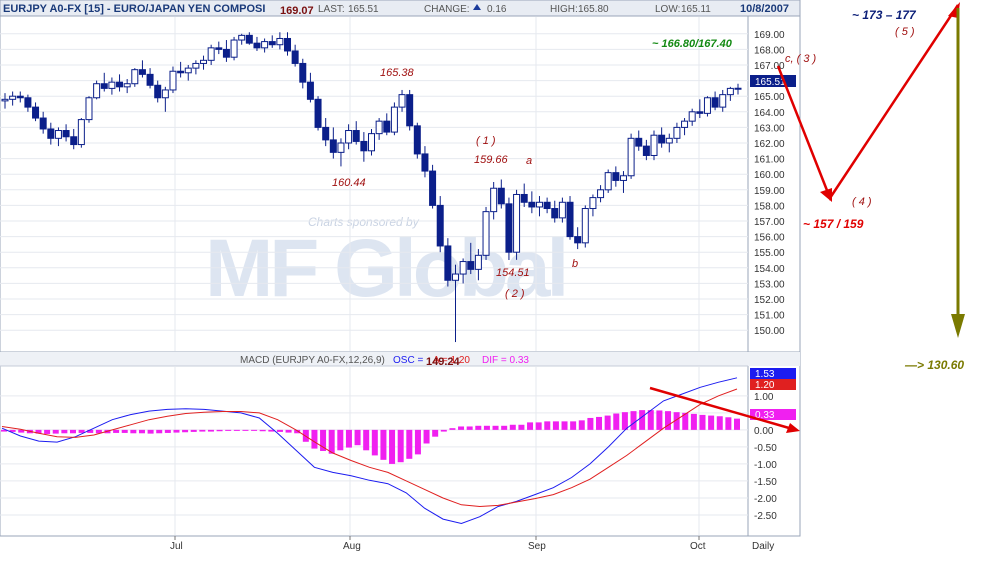  I want to click on macd-y-tick-label: 0.00, so click(764, 431).